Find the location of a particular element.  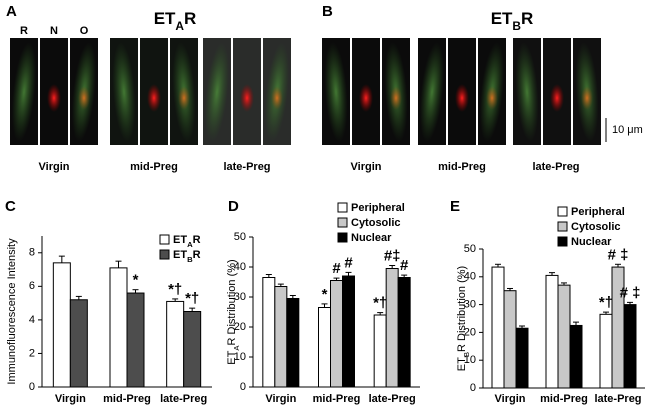

panel-label: C is located at coordinates (10, 206).